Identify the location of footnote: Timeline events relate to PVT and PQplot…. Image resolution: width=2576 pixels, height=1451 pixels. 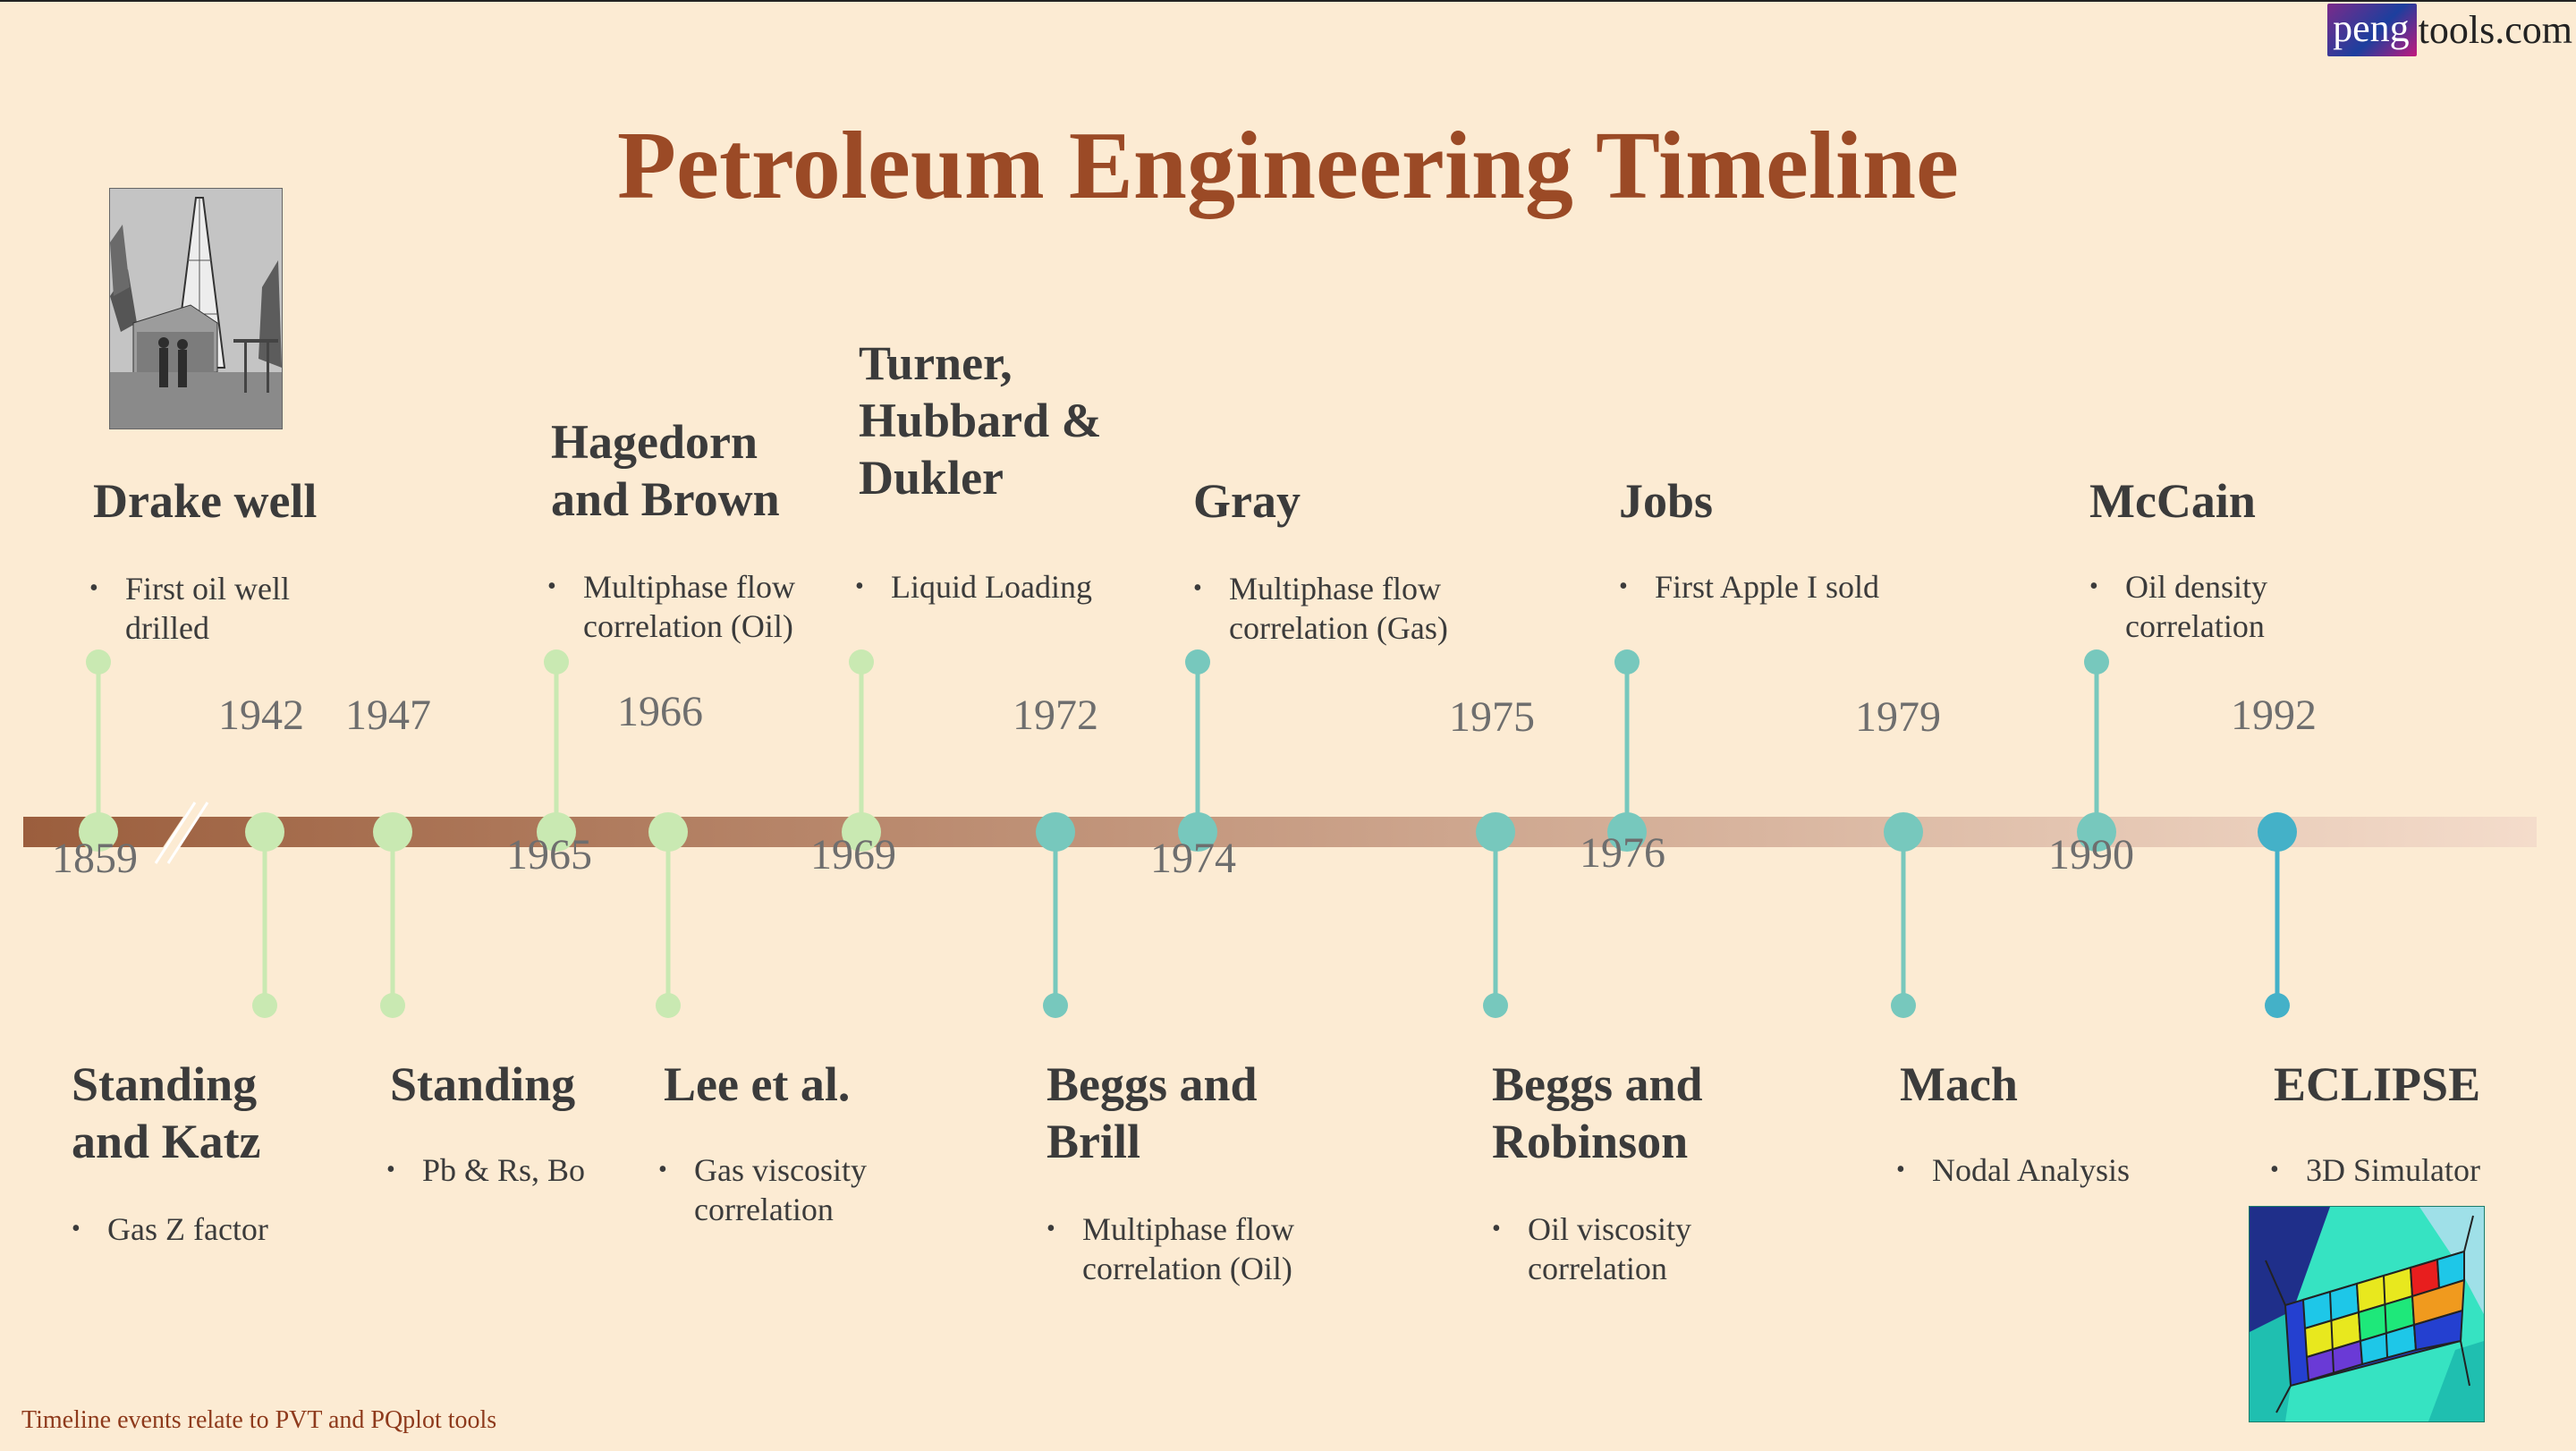
(259, 1420).